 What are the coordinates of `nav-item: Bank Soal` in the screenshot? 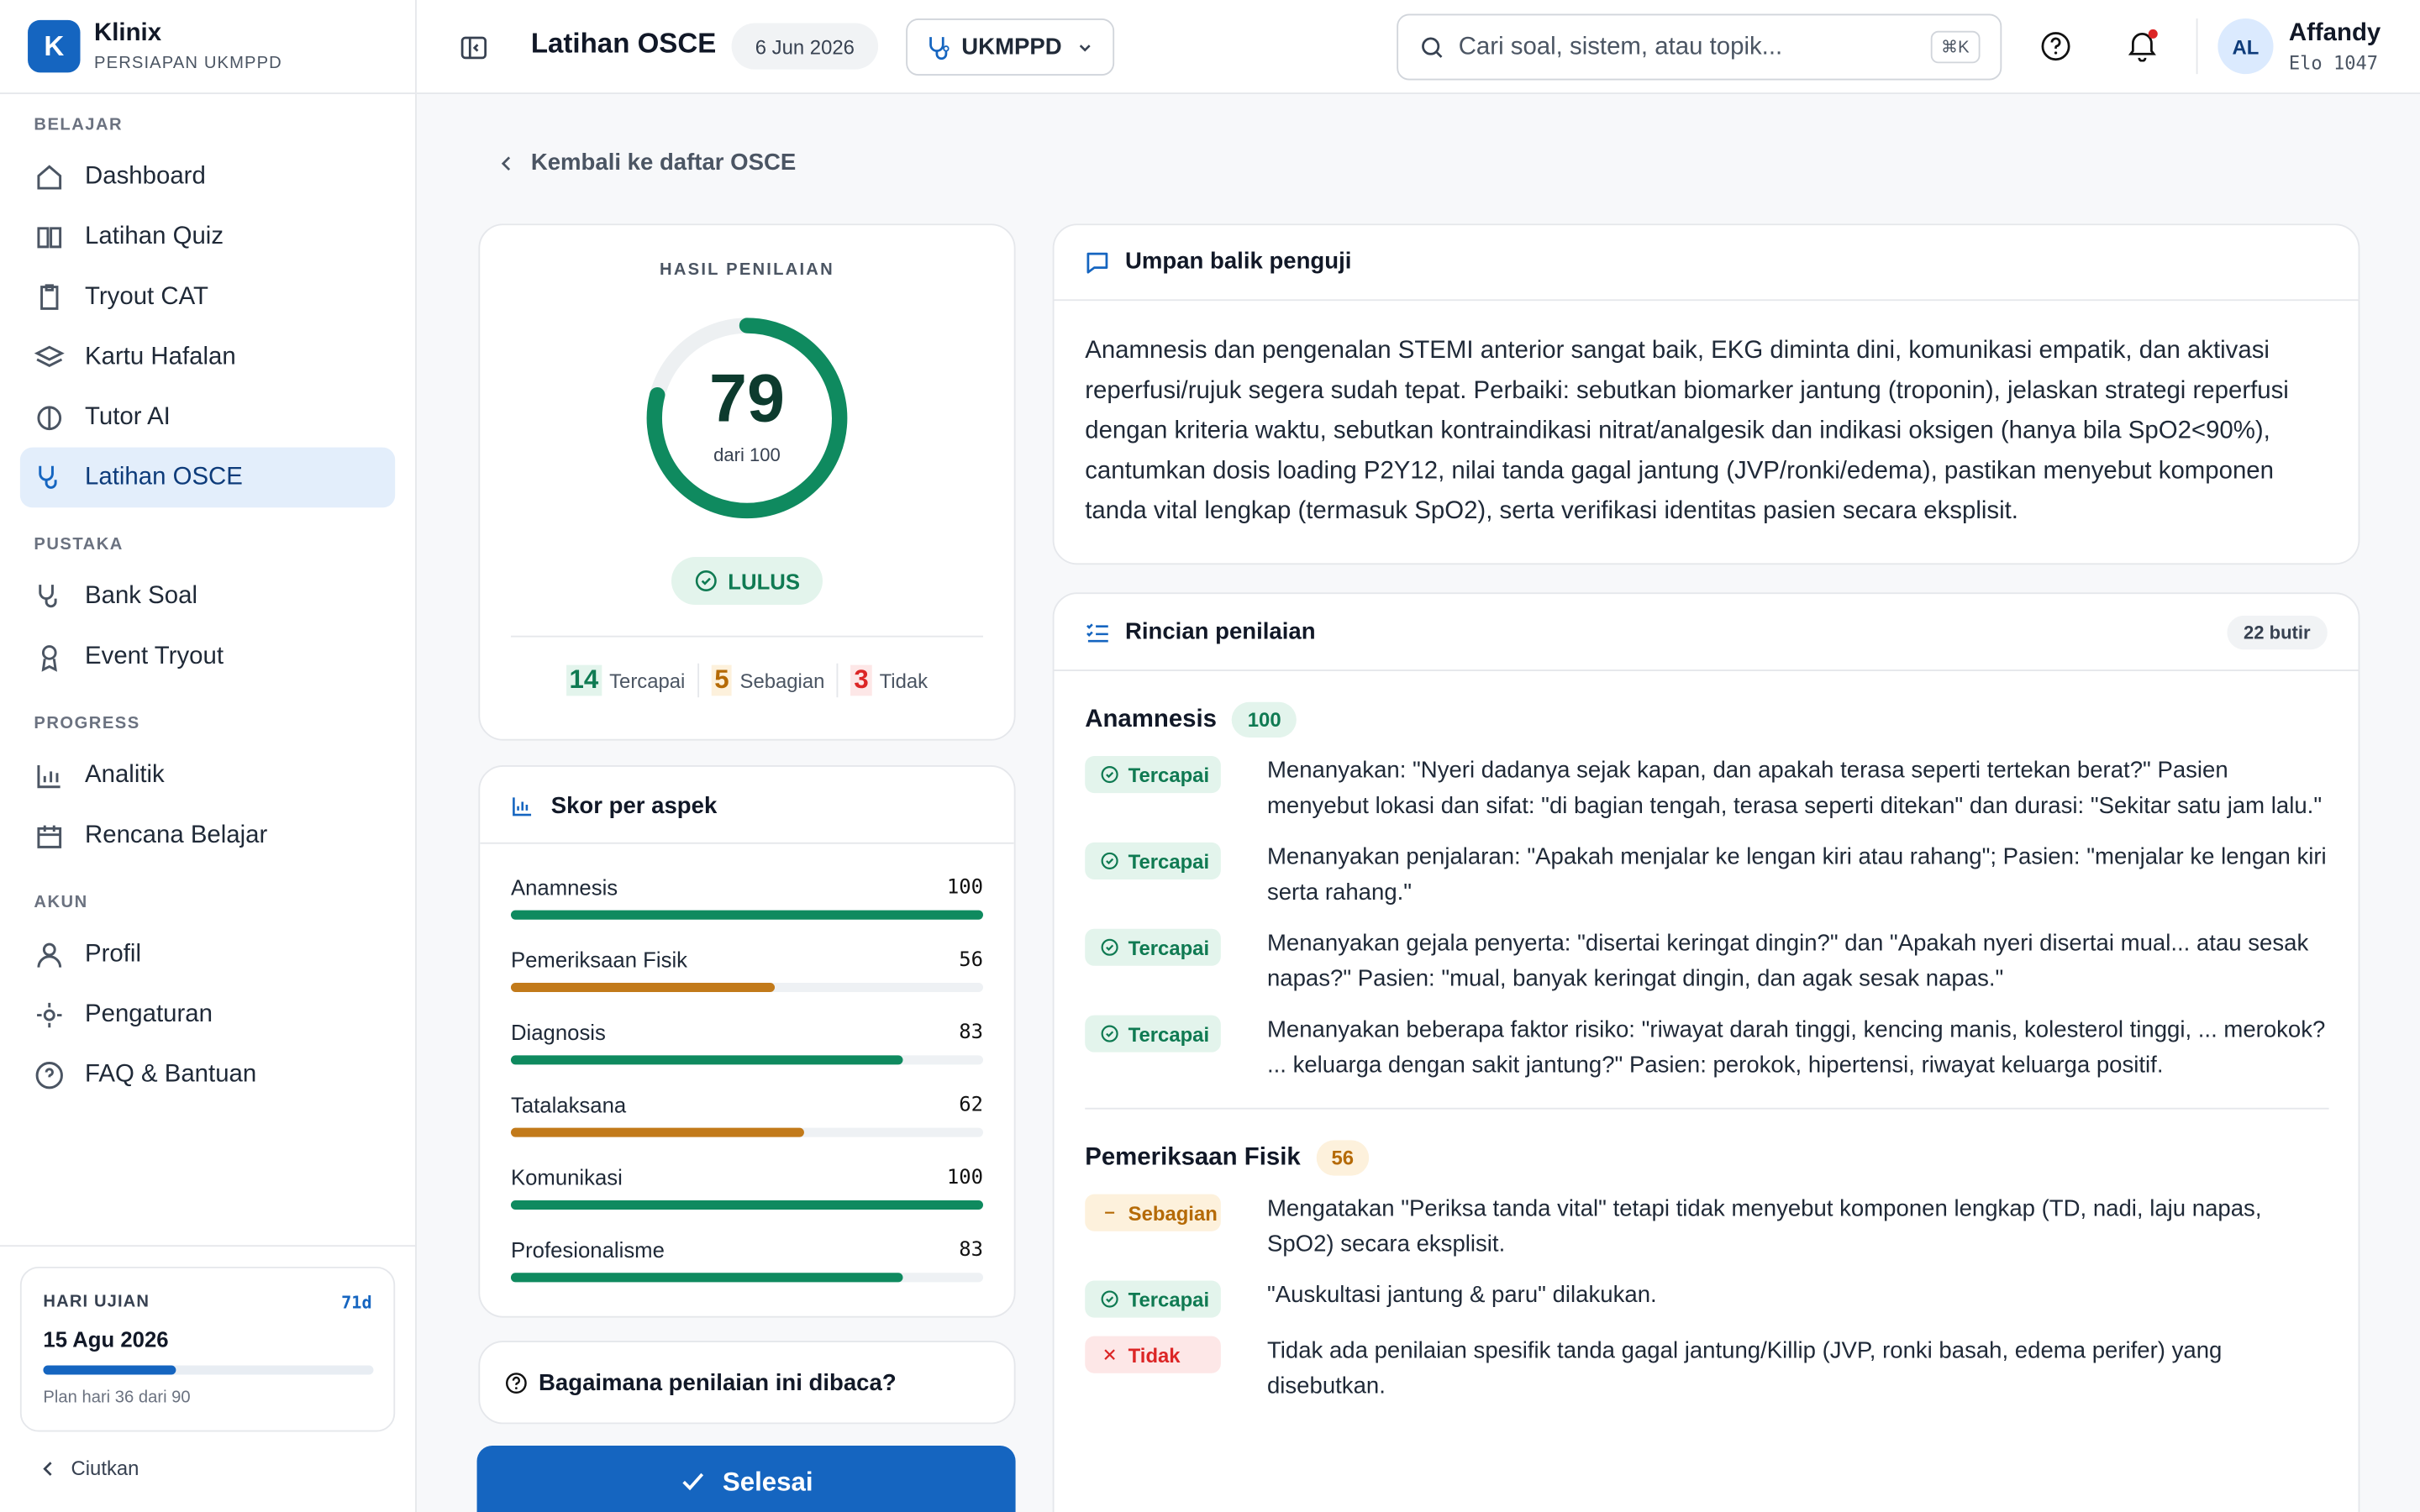 It's located at (207, 596).